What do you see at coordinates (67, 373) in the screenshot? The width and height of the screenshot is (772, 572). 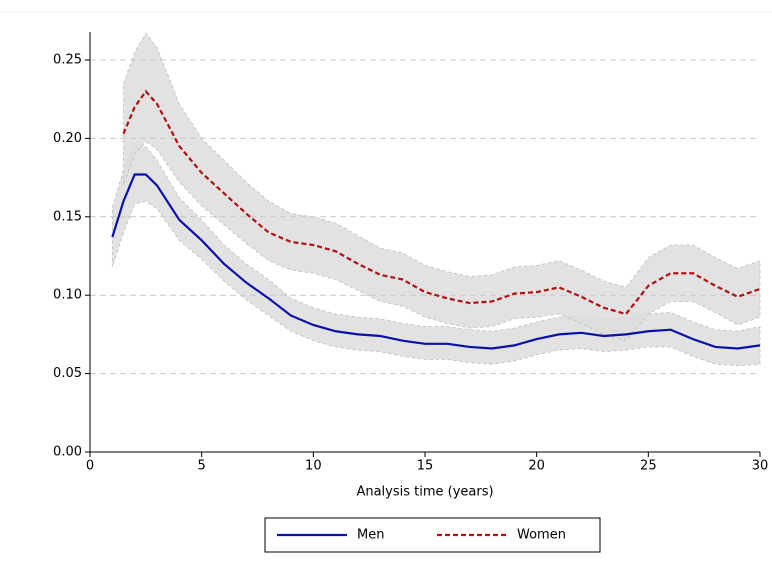 I see `y-tick-label: 0.05` at bounding box center [67, 373].